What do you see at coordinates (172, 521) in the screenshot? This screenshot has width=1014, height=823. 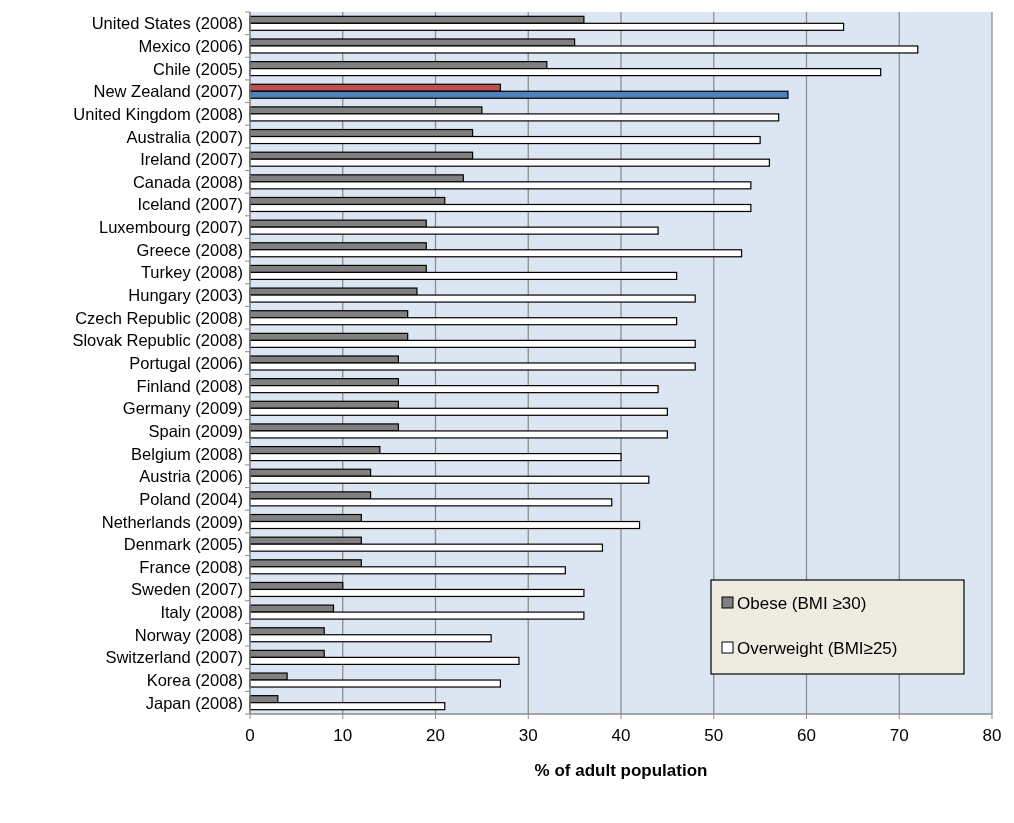 I see `y-tick-label: Netherlands (2009)` at bounding box center [172, 521].